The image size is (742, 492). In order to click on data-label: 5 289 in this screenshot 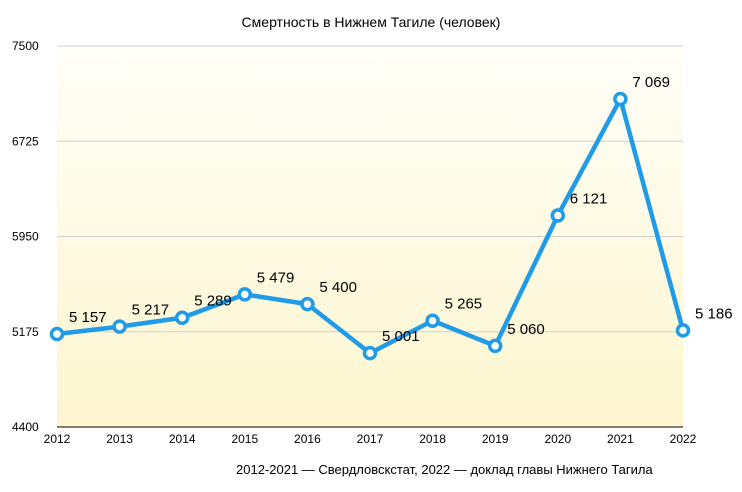, I will do `click(213, 301)`.